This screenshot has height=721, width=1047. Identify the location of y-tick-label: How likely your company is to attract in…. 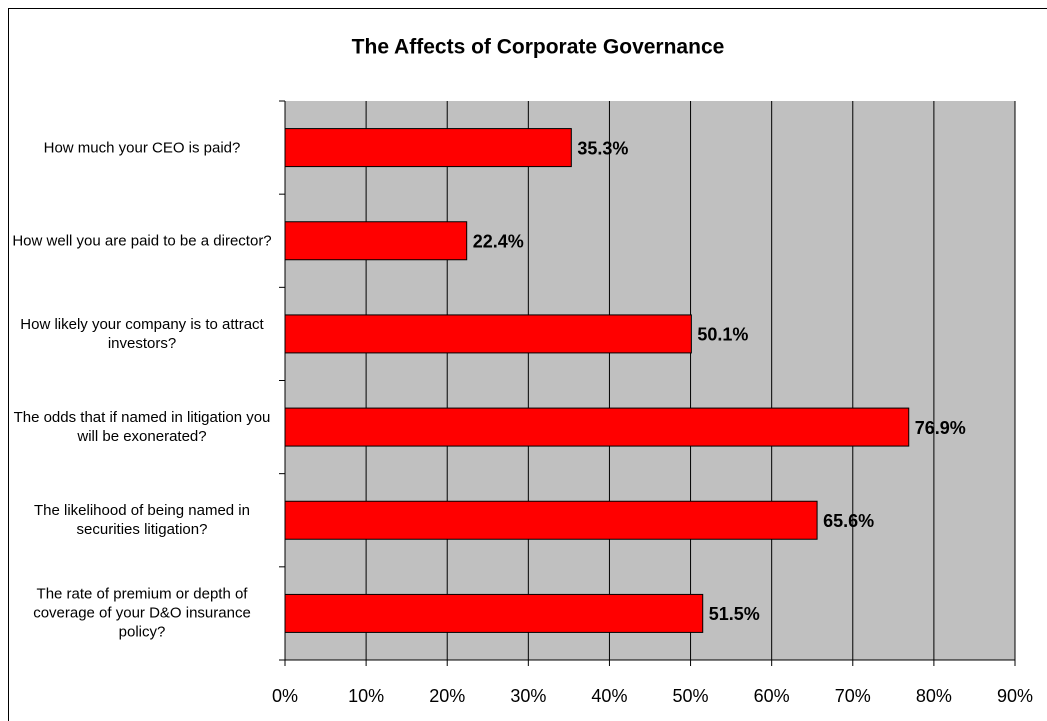
(142, 333).